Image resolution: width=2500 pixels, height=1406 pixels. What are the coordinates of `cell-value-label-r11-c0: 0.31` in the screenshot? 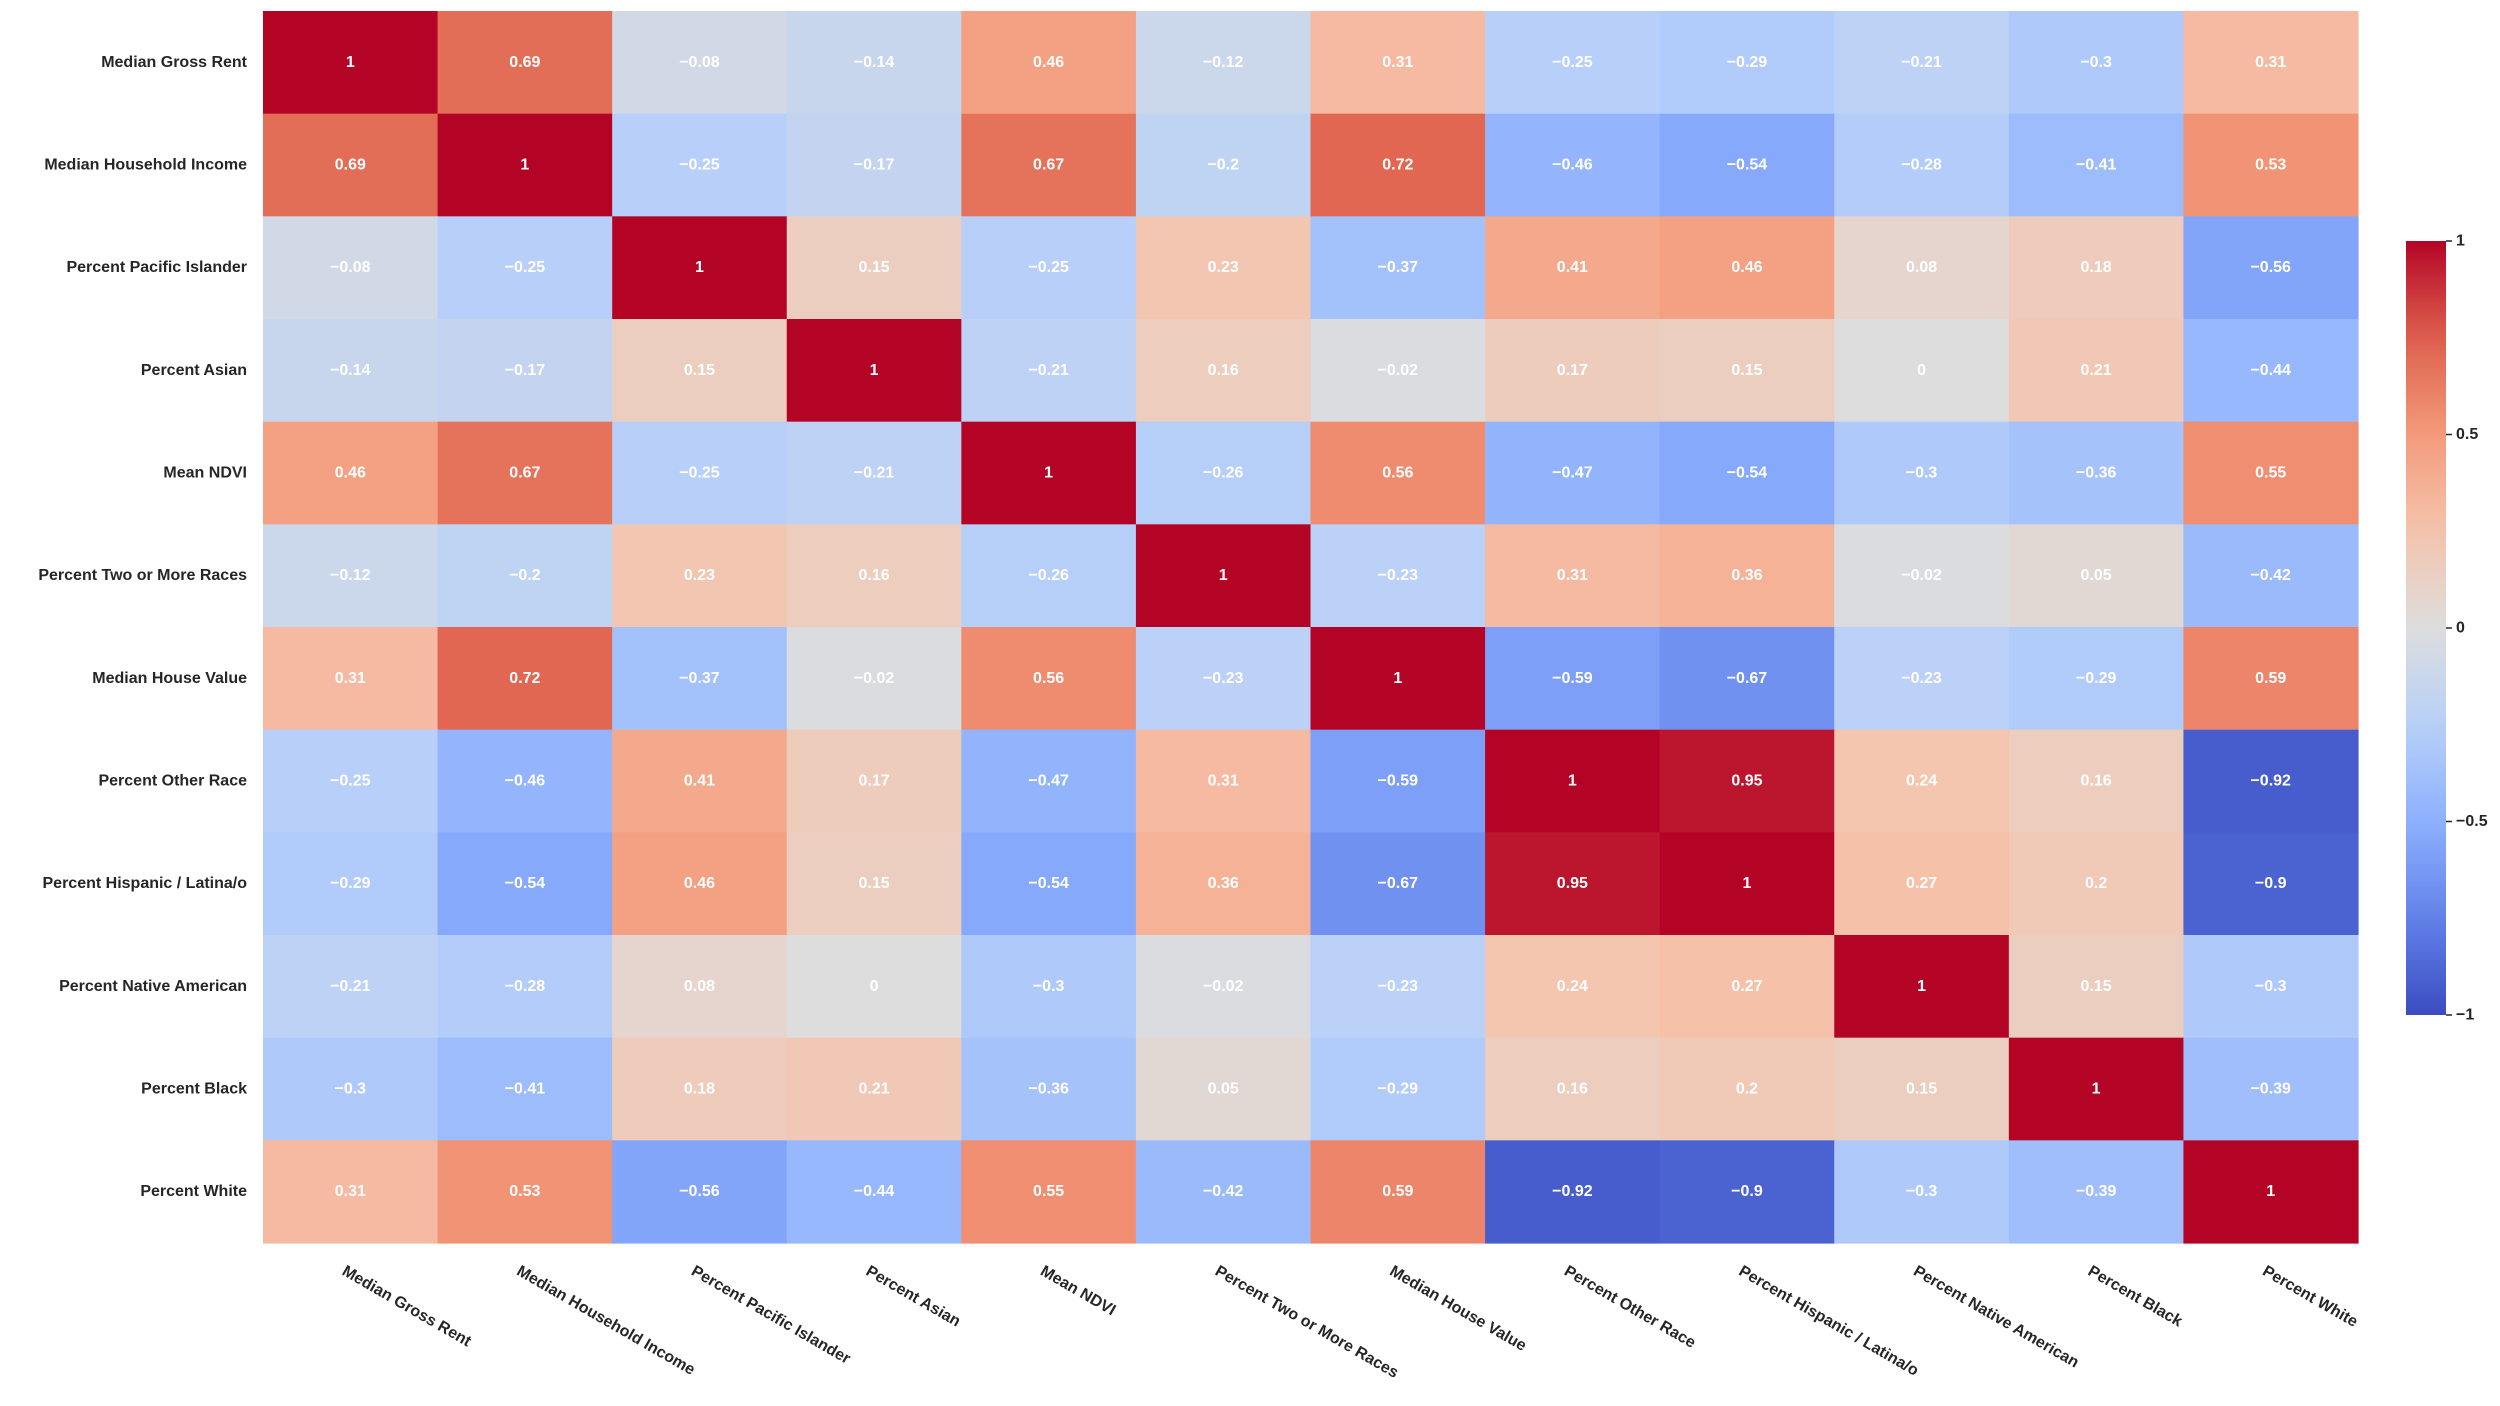 It's located at (350, 1191).